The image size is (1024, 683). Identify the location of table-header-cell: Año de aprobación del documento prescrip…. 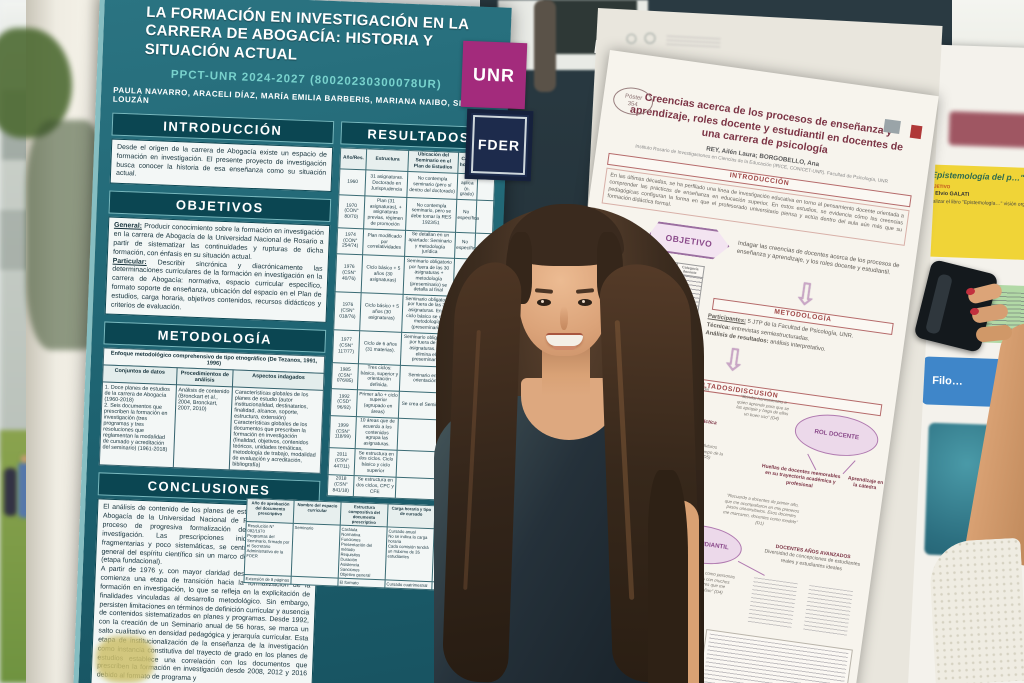
(270, 511).